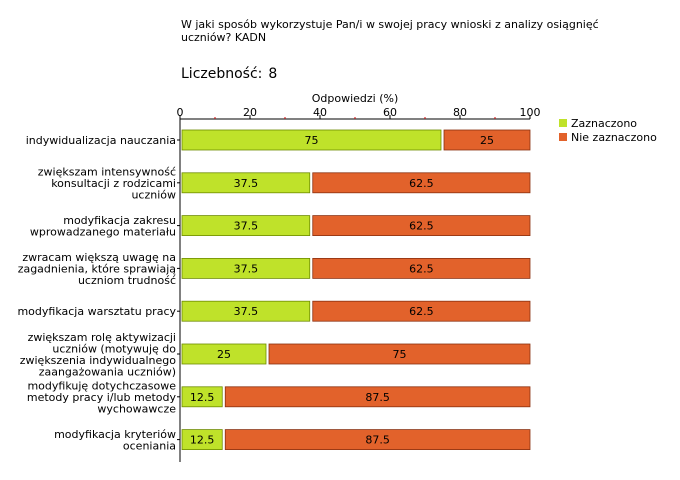 The image size is (680, 480). I want to click on category-label: modyfikacja warsztatu pracy, so click(96, 311).